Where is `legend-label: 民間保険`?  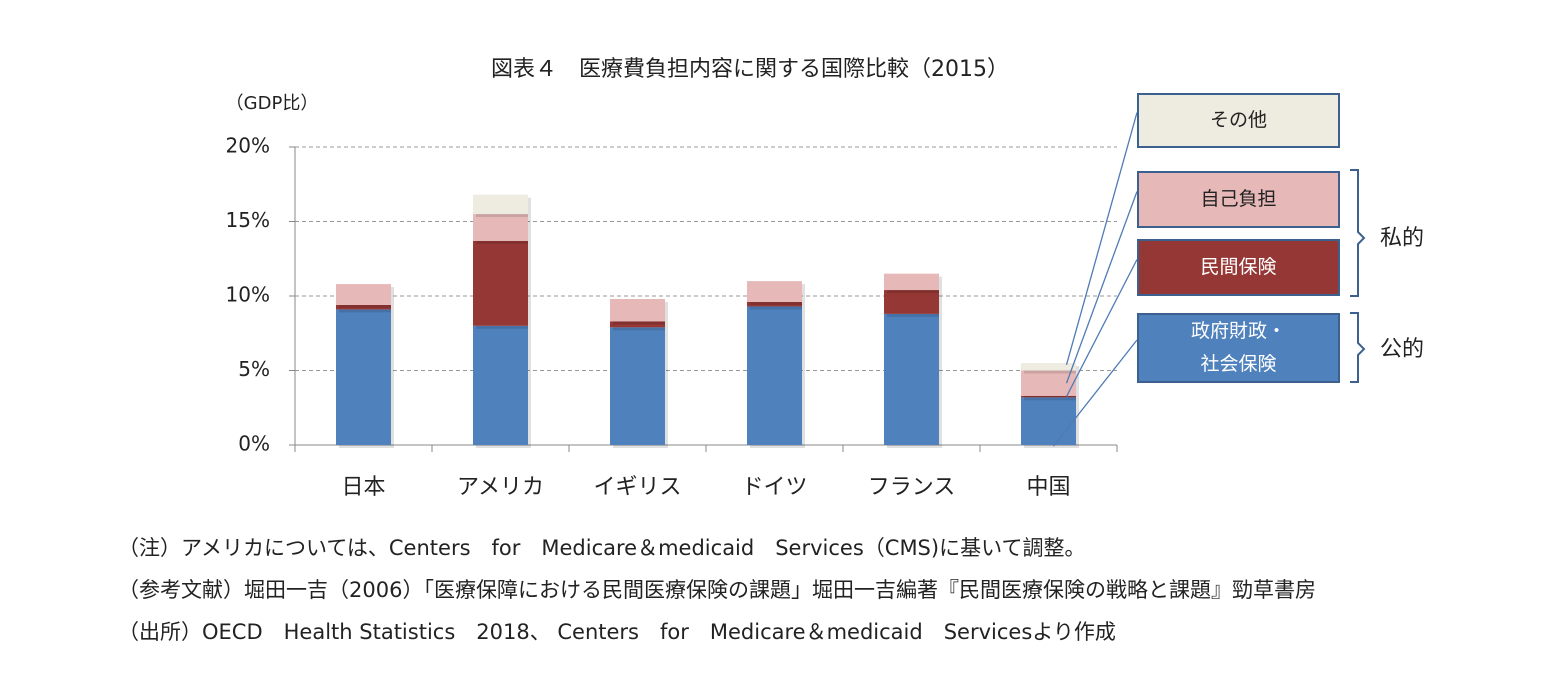
legend-label: 民間保険 is located at coordinates (1238, 267).